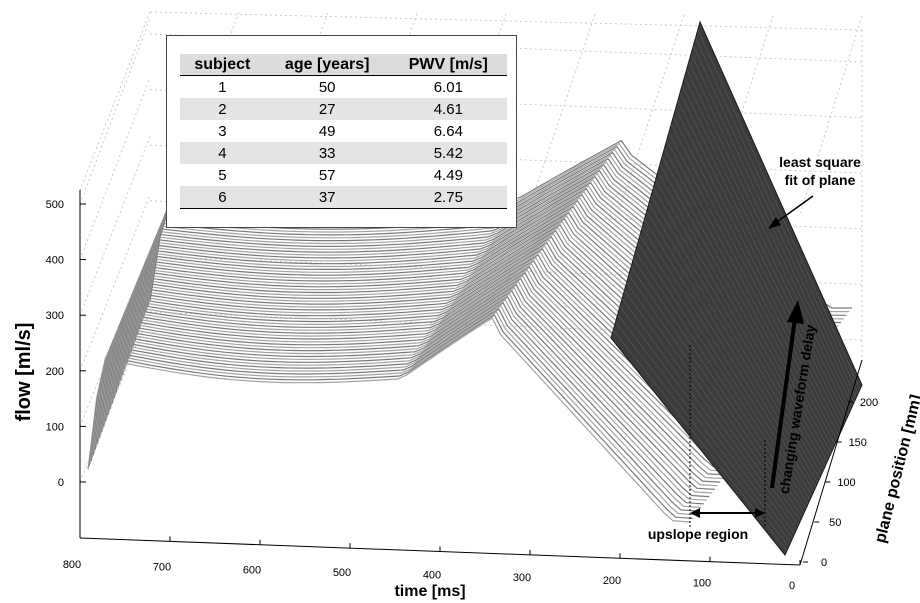 The height and width of the screenshot is (603, 920). What do you see at coordinates (846, 483) in the screenshot?
I see `y-tick-label: 100` at bounding box center [846, 483].